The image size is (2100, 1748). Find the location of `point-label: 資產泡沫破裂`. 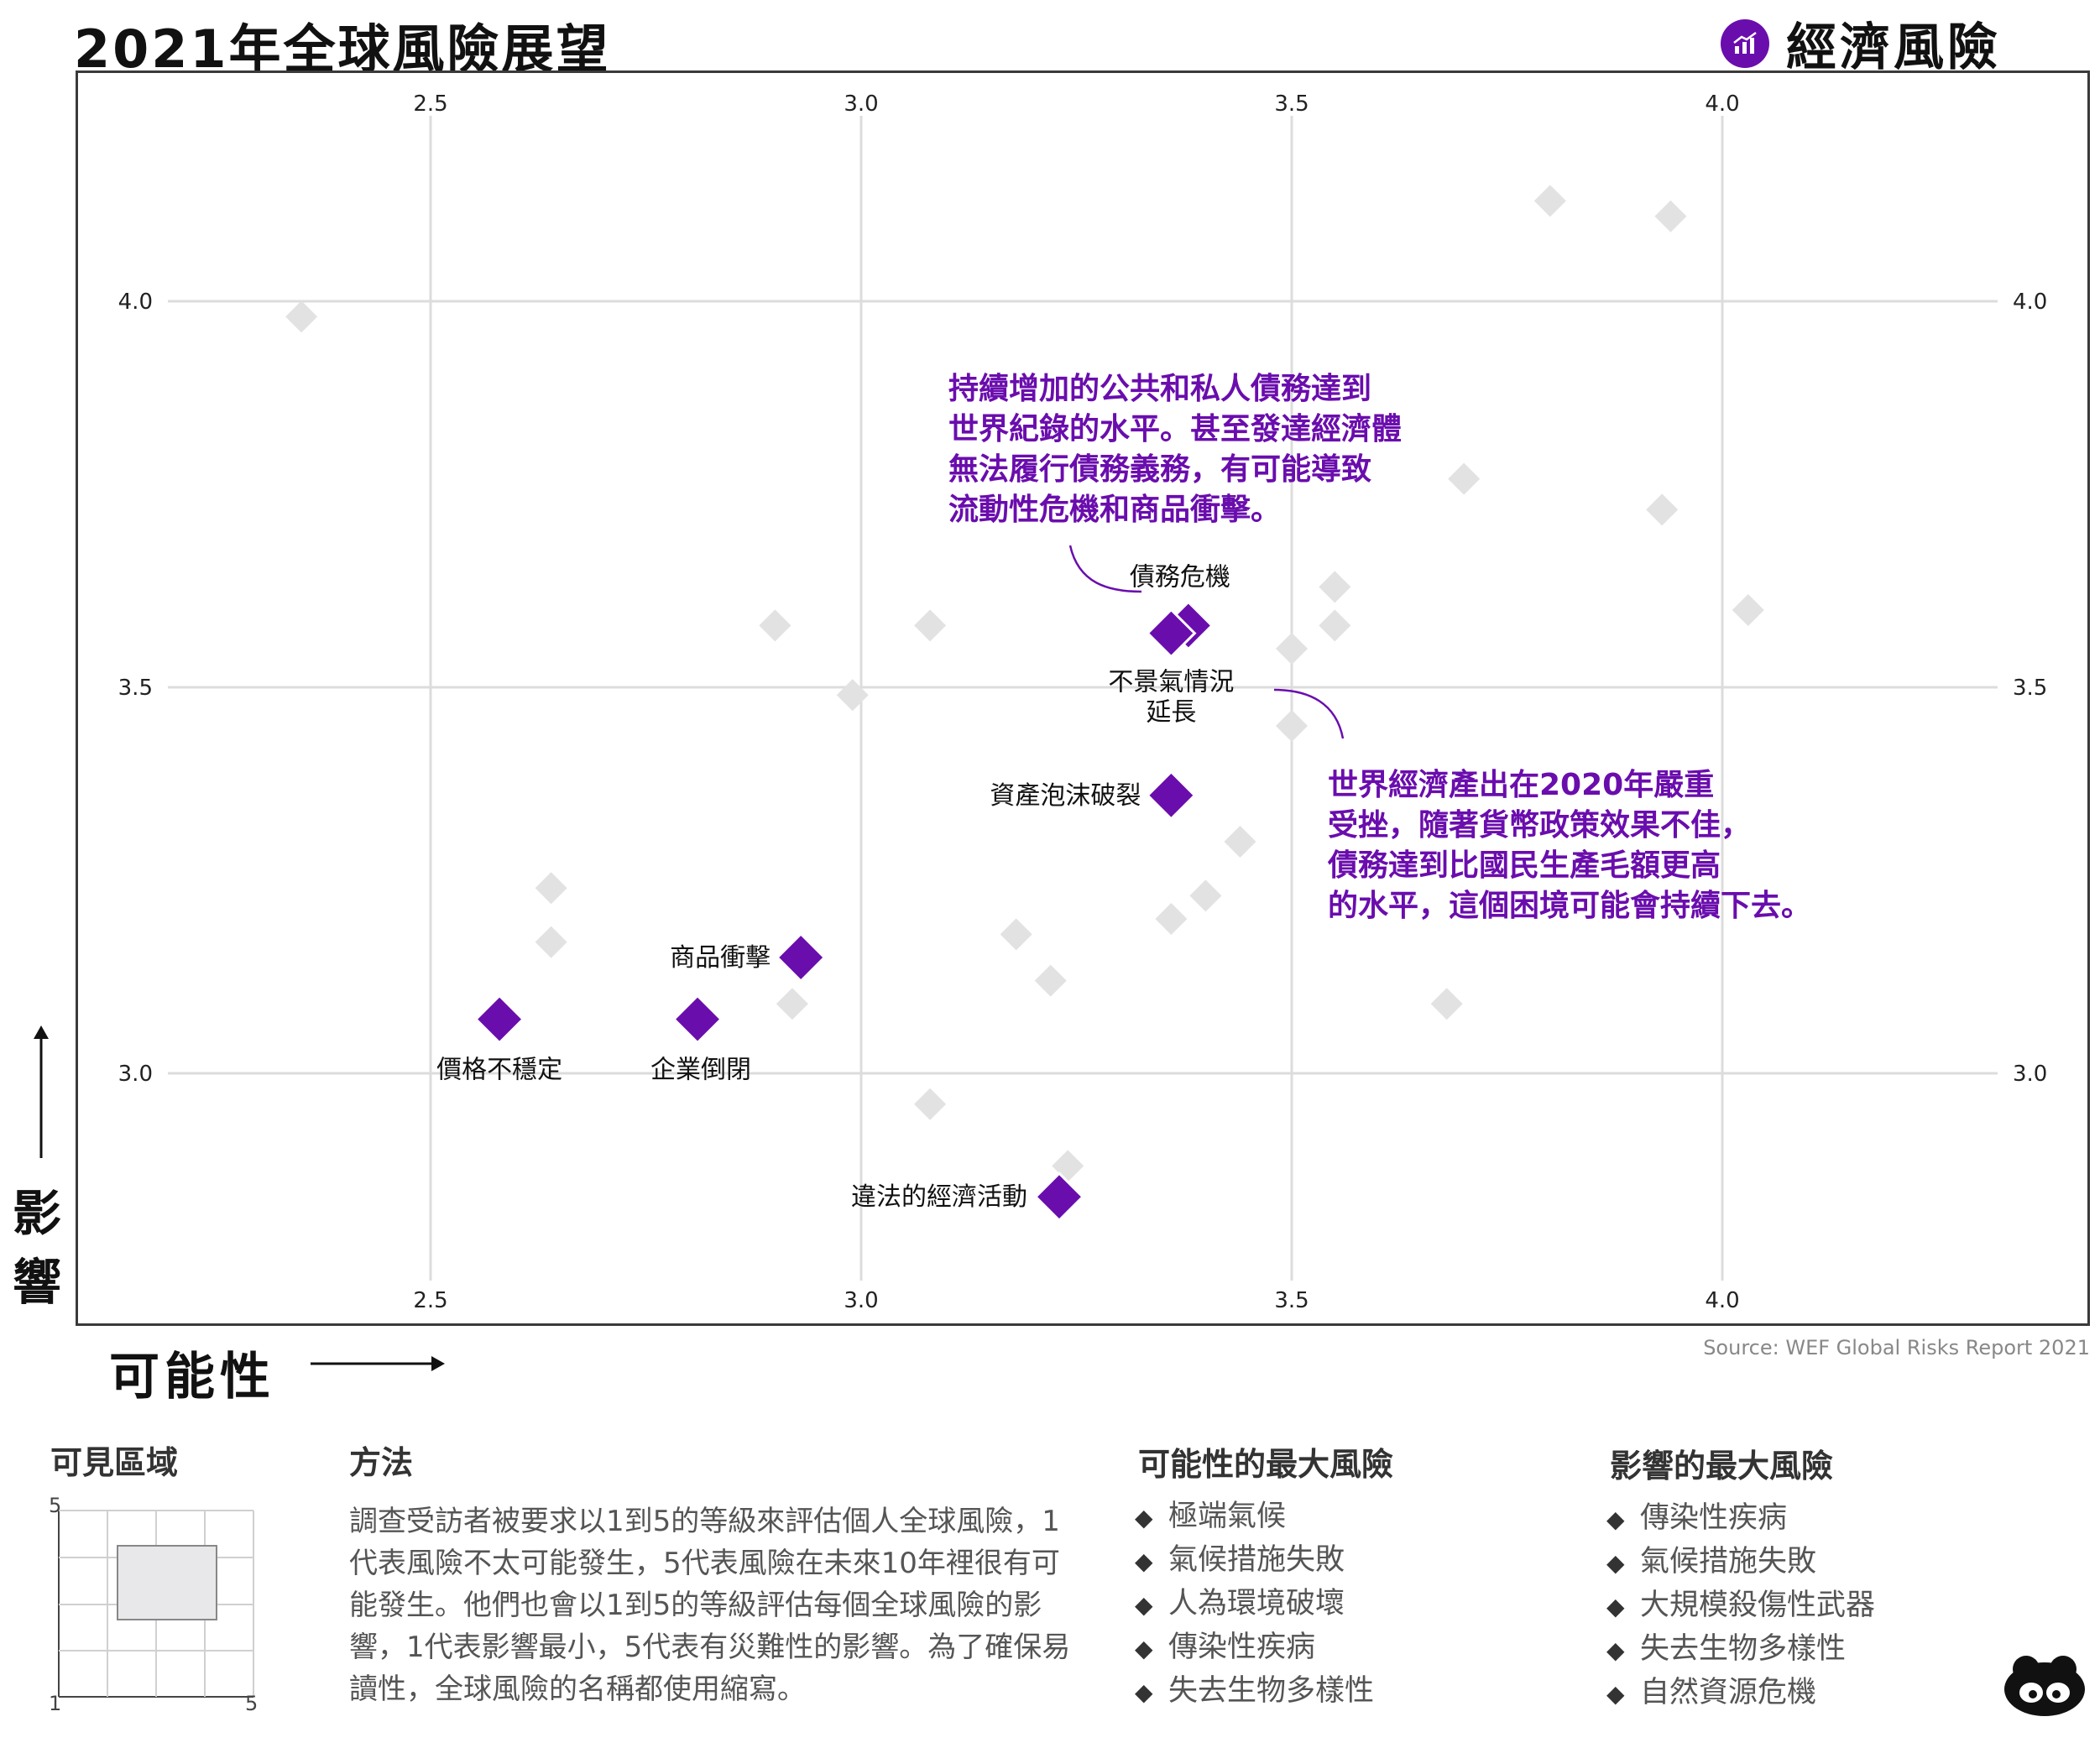

point-label: 資產泡沫破裂 is located at coordinates (1066, 796).